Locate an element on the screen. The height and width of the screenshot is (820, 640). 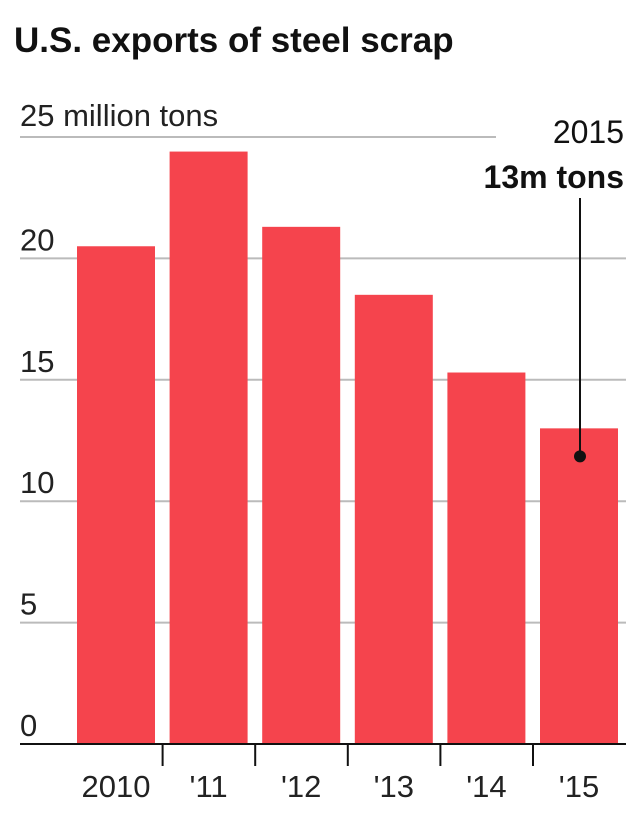
y-tick-label: 15 is located at coordinates (37, 361).